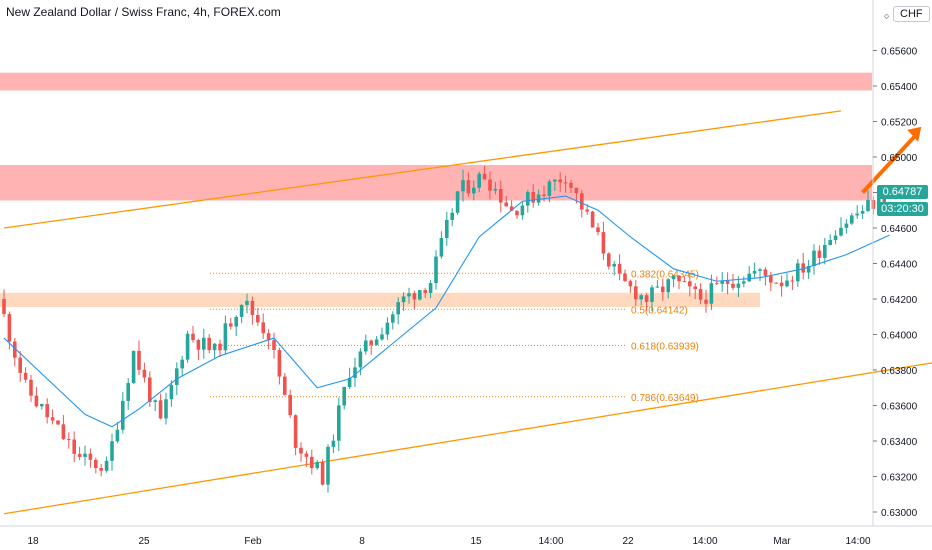 This screenshot has height=550, width=932. What do you see at coordinates (911, 14) in the screenshot?
I see `currency-badge: CHF` at bounding box center [911, 14].